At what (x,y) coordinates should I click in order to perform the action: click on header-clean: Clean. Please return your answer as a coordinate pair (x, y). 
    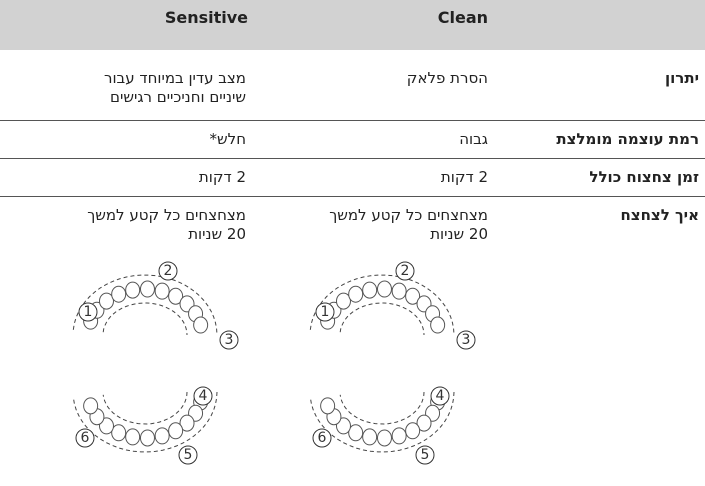
    Looking at the image, I should click on (462, 17).